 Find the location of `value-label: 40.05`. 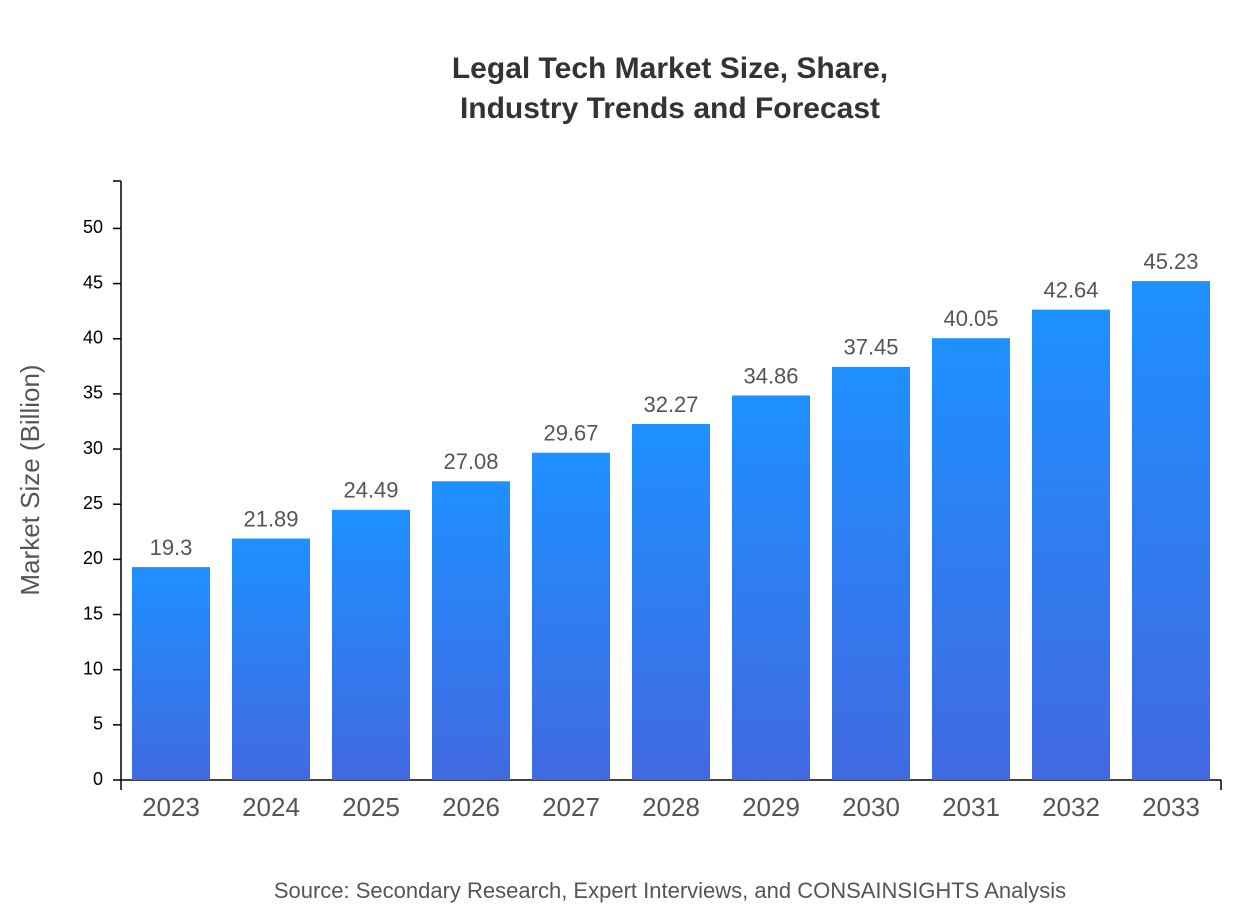

value-label: 40.05 is located at coordinates (970, 318).